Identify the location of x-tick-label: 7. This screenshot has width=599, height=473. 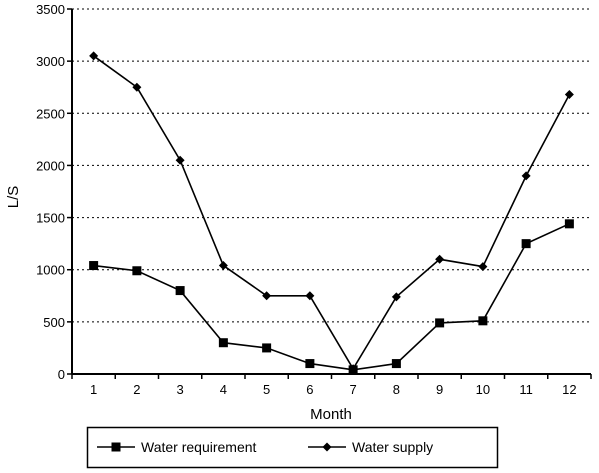
(353, 389).